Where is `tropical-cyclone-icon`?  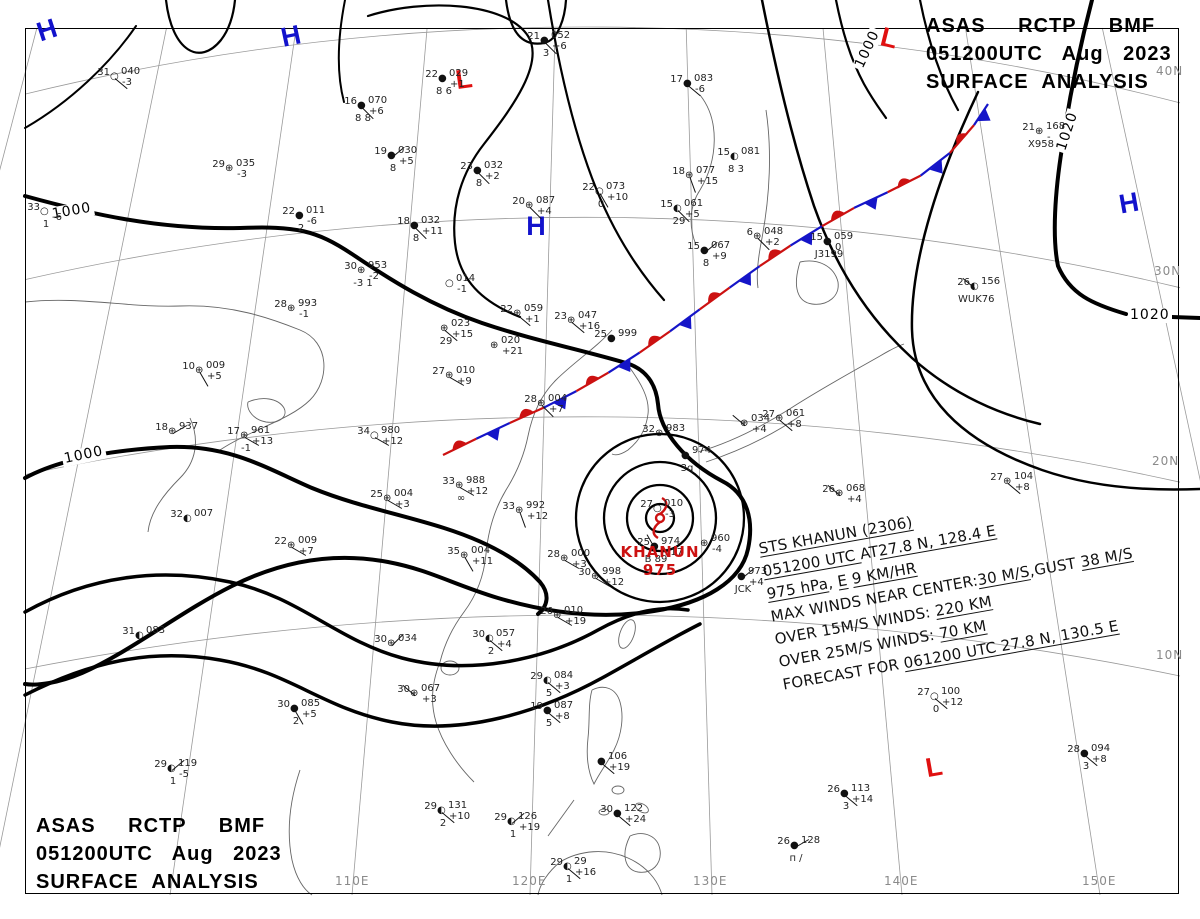 tropical-cyclone-icon is located at coordinates (660, 518).